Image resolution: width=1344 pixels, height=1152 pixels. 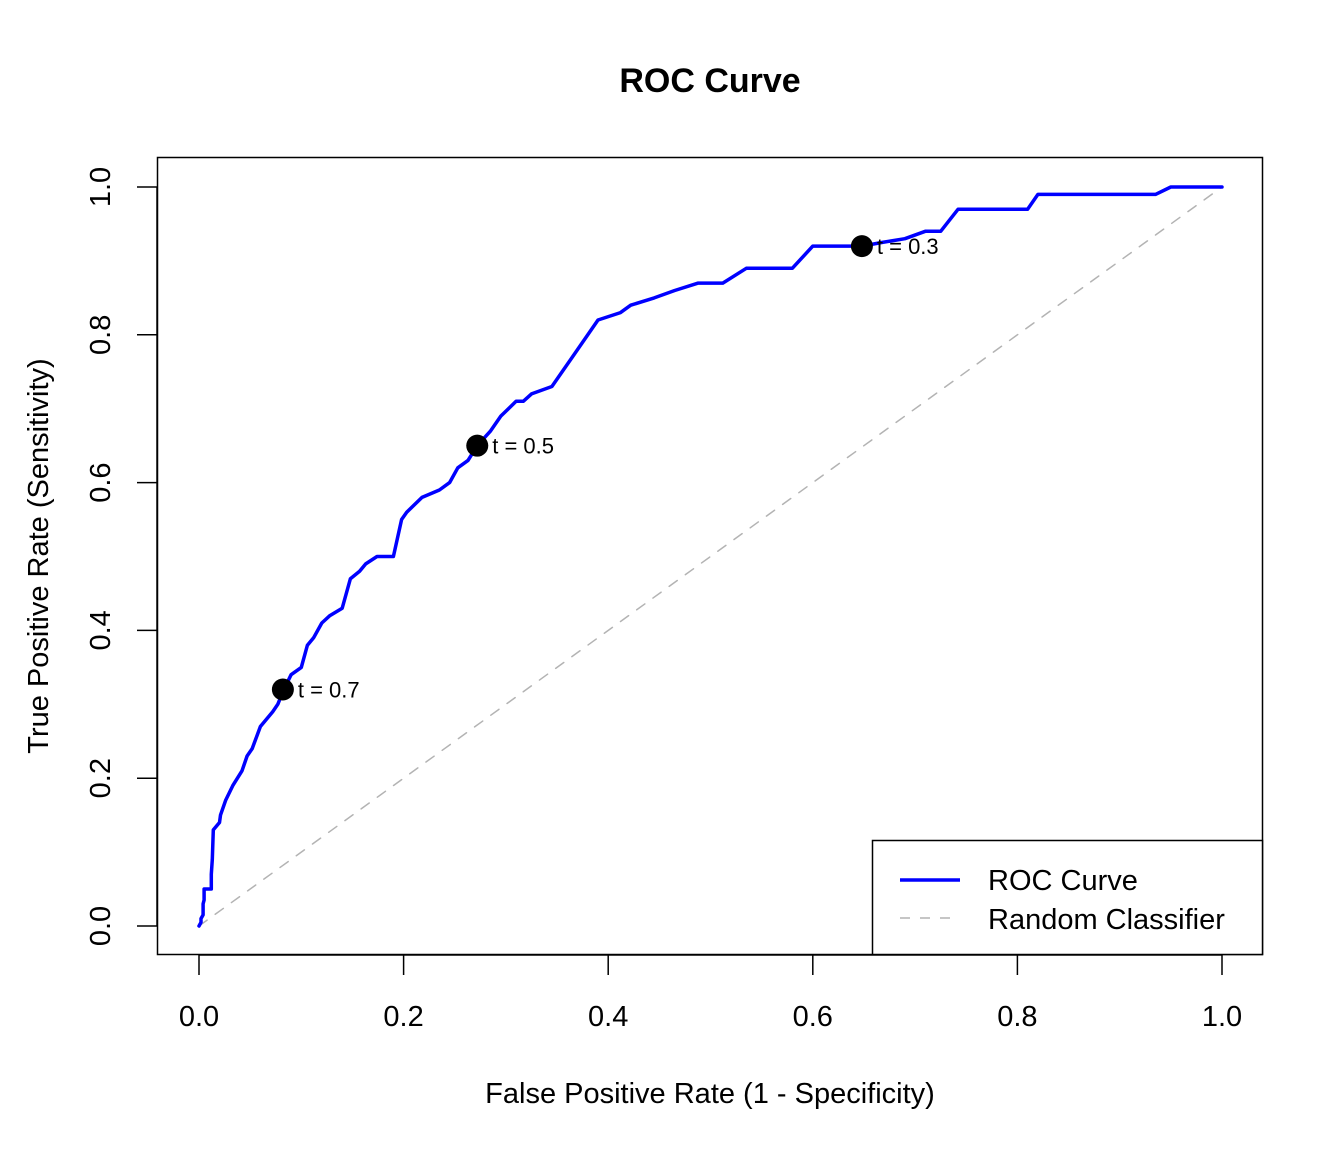 What do you see at coordinates (121, 556) in the screenshot?
I see `y-axis: 0.0 0.2 0.4 0.6 0.8 1.0` at bounding box center [121, 556].